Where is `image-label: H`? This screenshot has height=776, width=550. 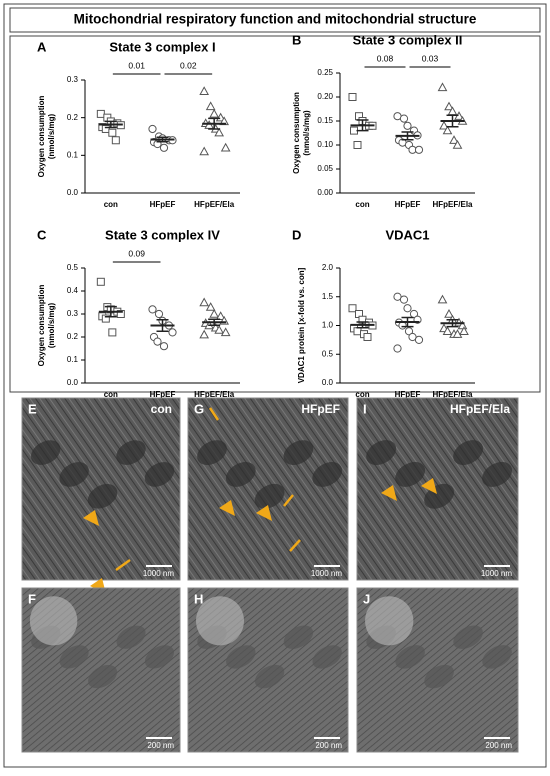 image-label: H is located at coordinates (198, 598).